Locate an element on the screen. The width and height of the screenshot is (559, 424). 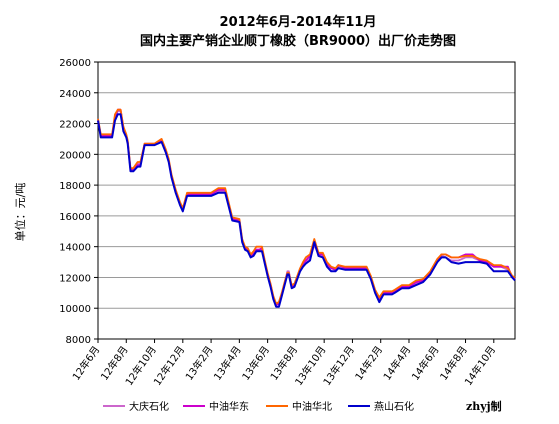
y-tick-label: 12000 is located at coordinates (75, 278).